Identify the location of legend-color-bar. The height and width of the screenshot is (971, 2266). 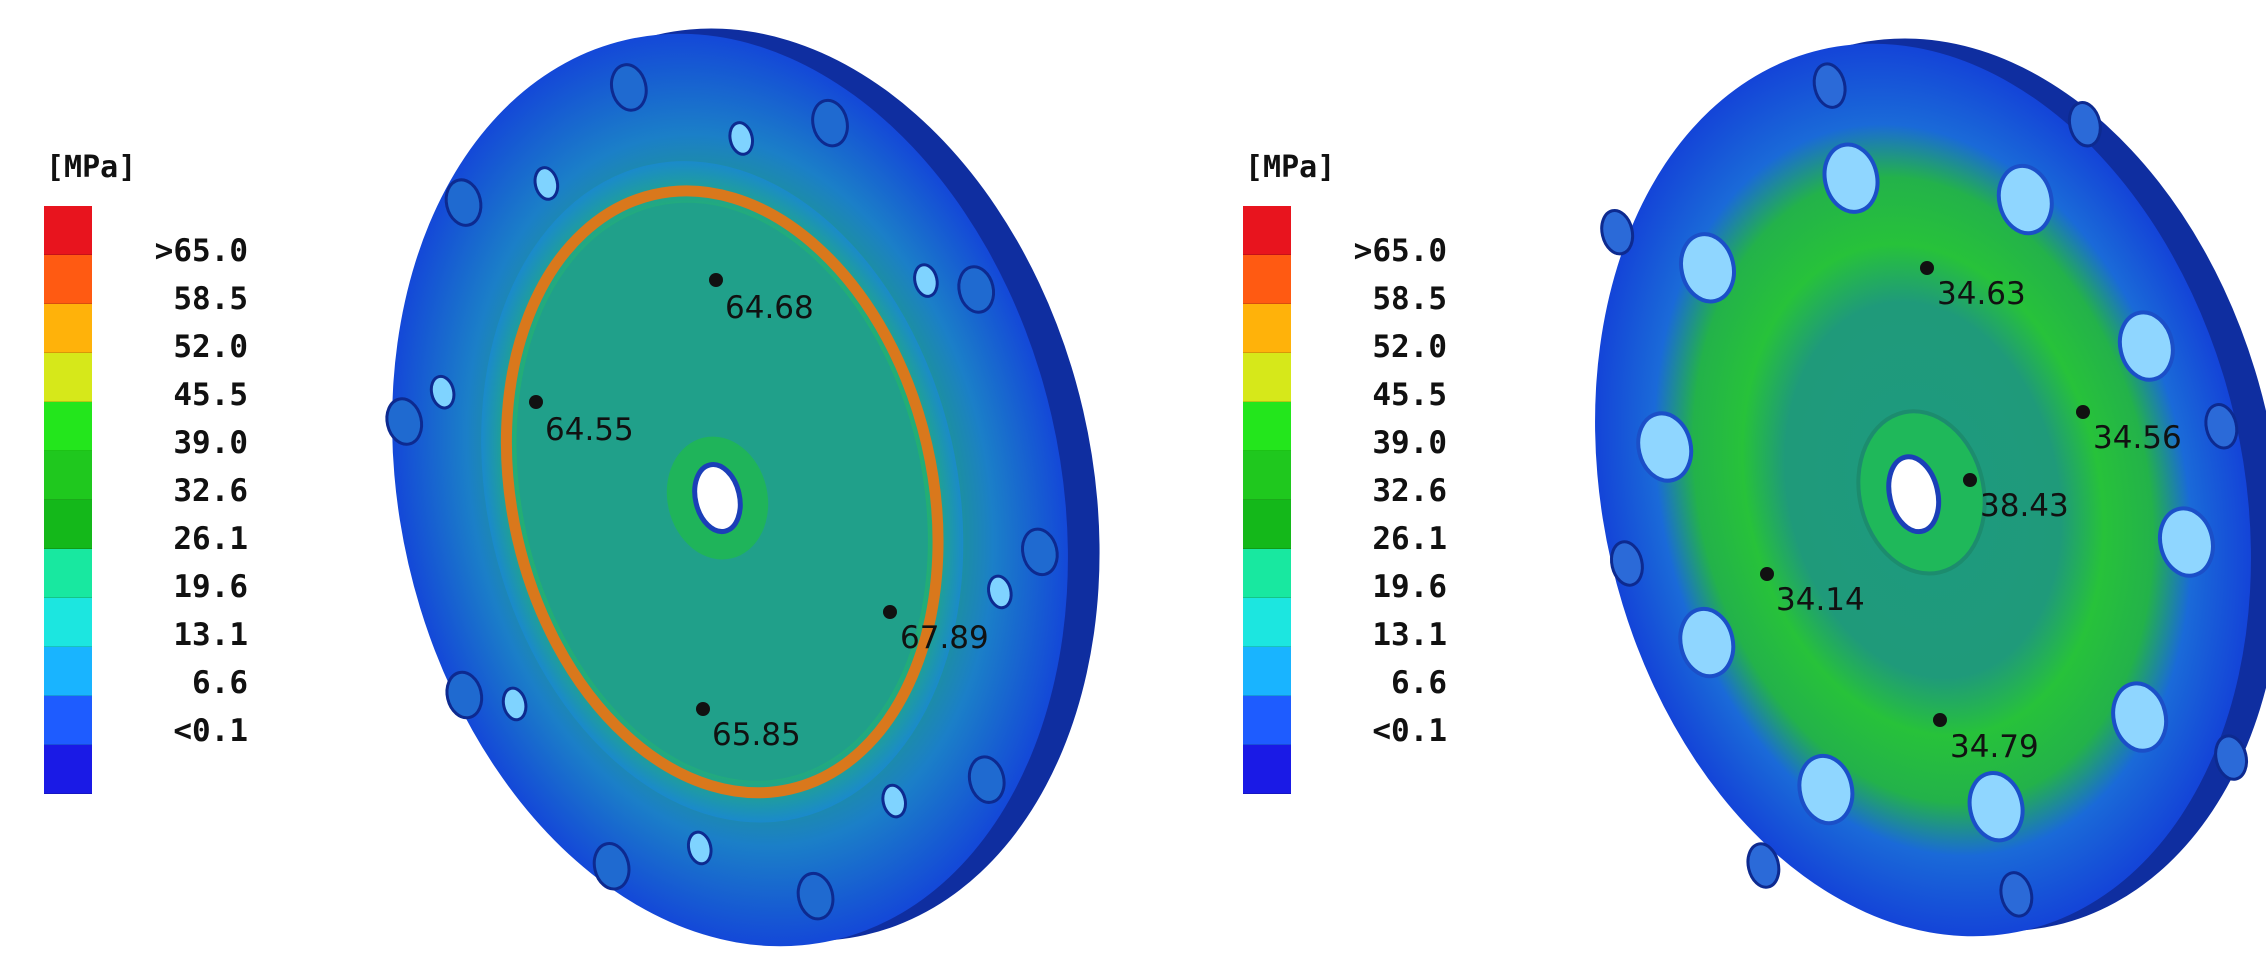
(1267, 500).